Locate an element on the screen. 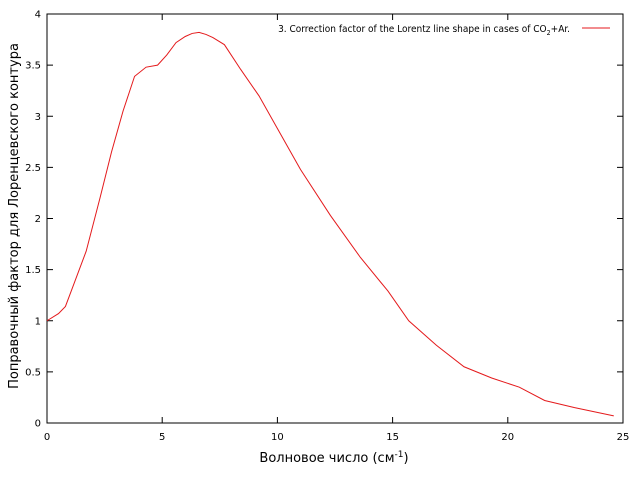 The height and width of the screenshot is (480, 640). y-tick-label: 2.5 is located at coordinates (33, 168).